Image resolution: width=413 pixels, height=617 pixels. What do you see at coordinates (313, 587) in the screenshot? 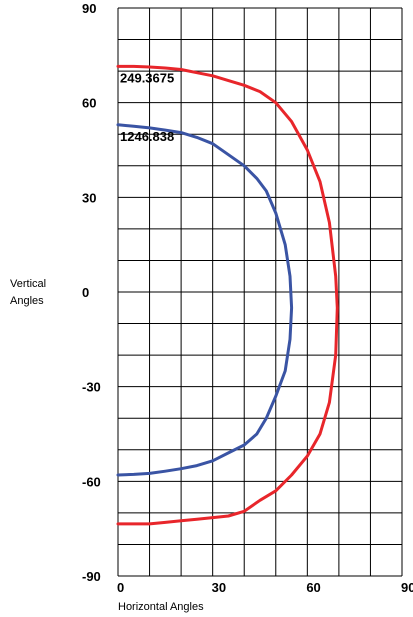
I see `x-tick-label: 60` at bounding box center [313, 587].